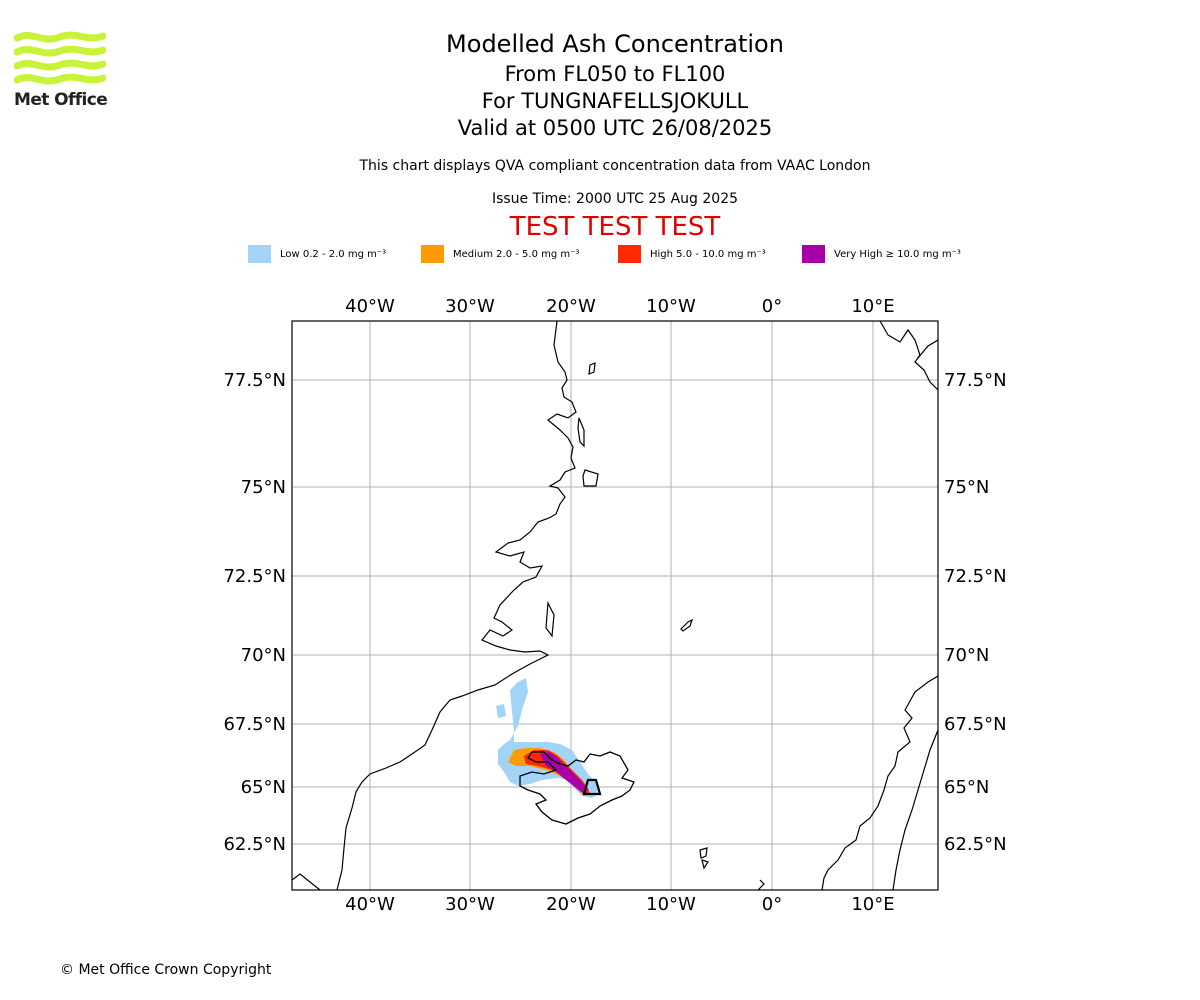 The image size is (1200, 1000). Describe the element at coordinates (259, 254) in the screenshot. I see `legend-swatch-low` at that location.